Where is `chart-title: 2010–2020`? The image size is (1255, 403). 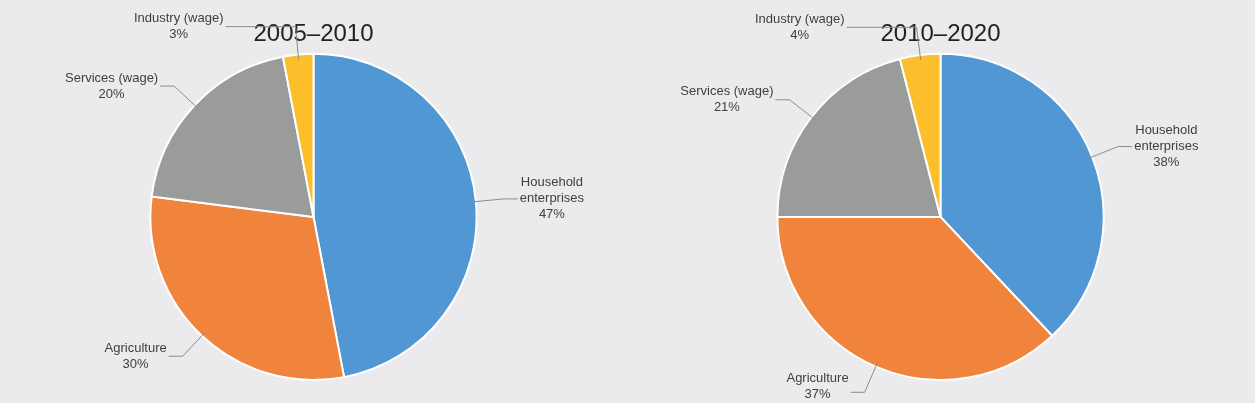 chart-title: 2010–2020 is located at coordinates (940, 33).